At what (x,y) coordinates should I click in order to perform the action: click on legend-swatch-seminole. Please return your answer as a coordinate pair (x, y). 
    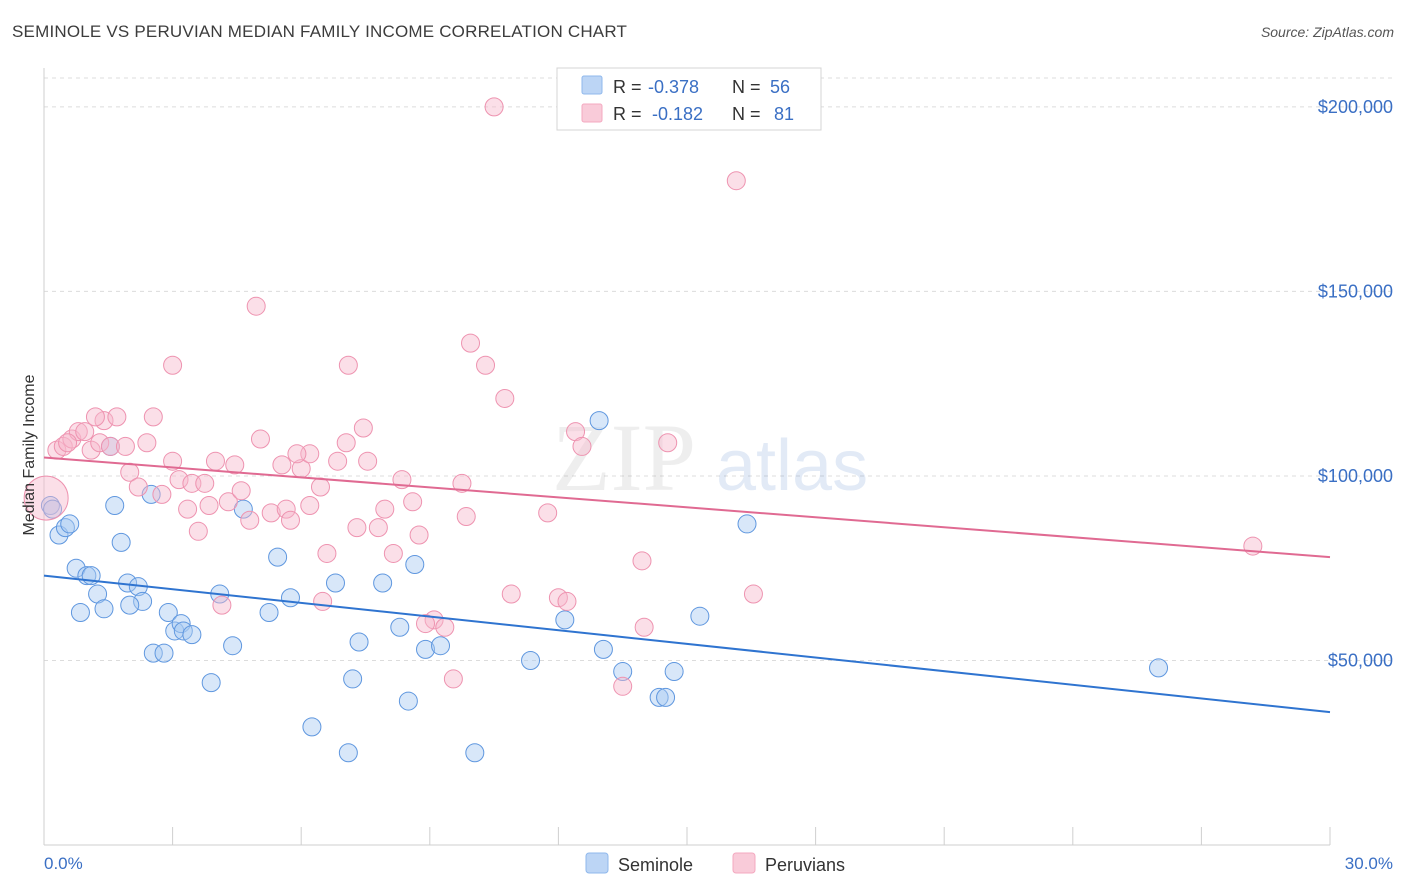
    Looking at the image, I should click on (592, 85).